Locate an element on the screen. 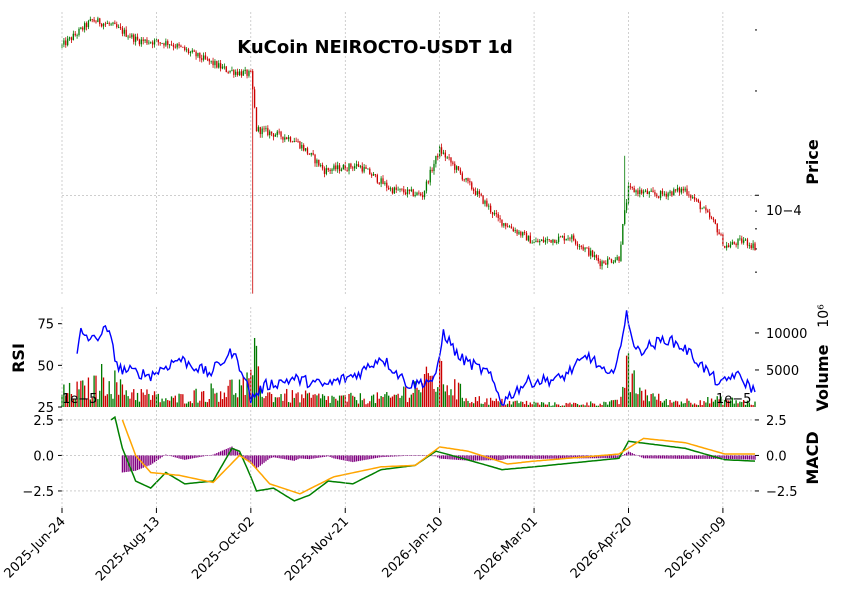  macd-left-tick-label: −2.5 is located at coordinates (38, 492).